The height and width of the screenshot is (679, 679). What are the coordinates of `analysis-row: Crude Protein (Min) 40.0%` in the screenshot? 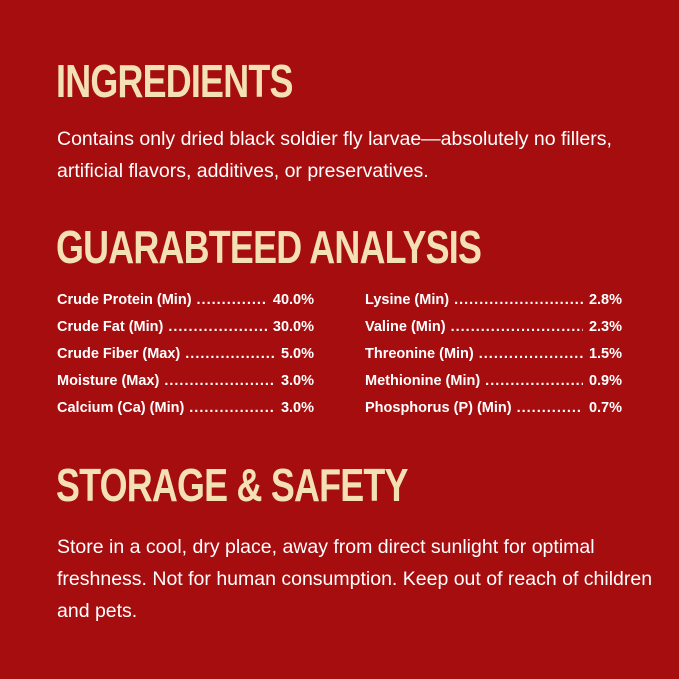 It's located at (185, 305).